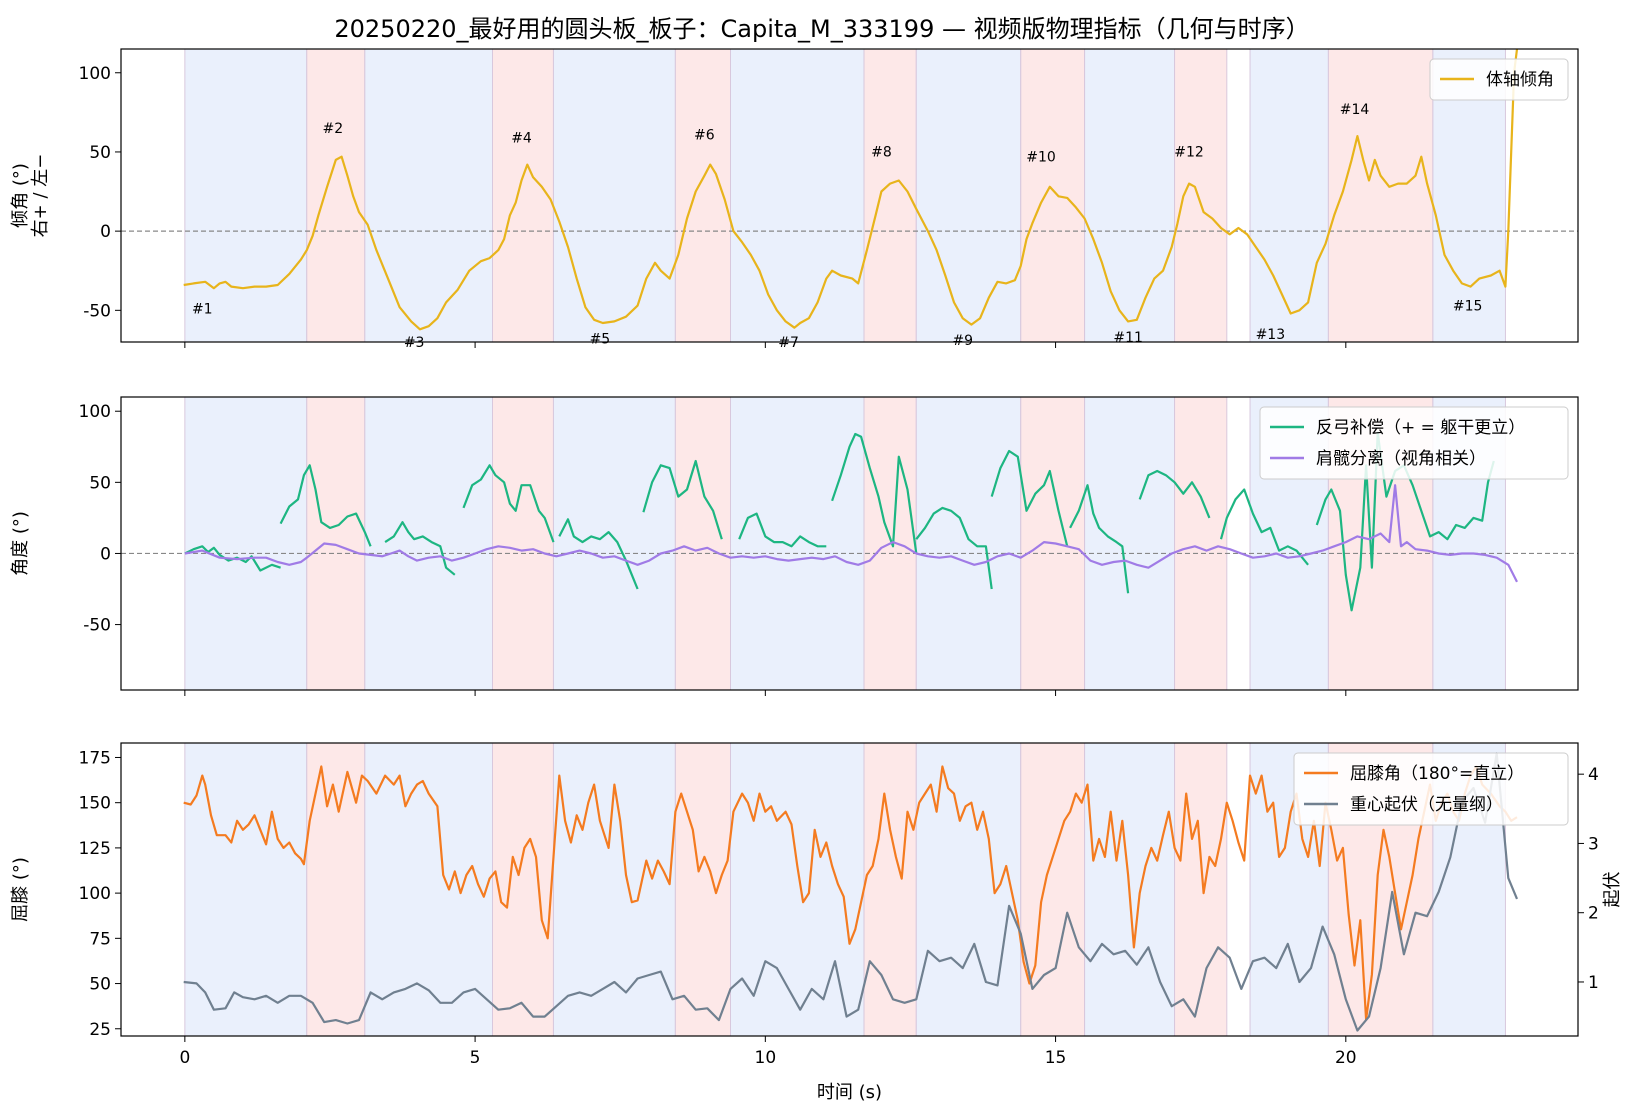 This screenshot has width=1644, height=1118. Describe the element at coordinates (1593, 775) in the screenshot. I see `y-right-tick-label: 4` at that location.